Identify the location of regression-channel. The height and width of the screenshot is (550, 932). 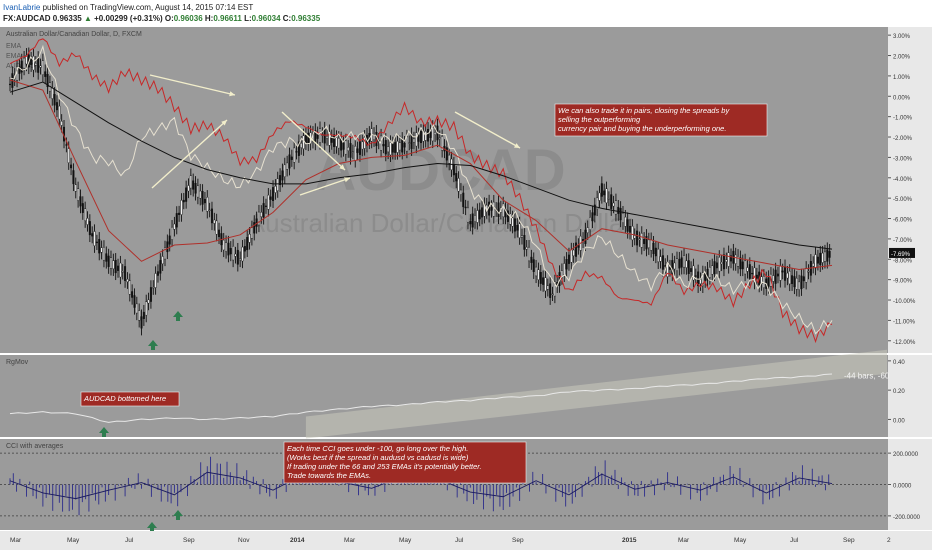
(596, 394).